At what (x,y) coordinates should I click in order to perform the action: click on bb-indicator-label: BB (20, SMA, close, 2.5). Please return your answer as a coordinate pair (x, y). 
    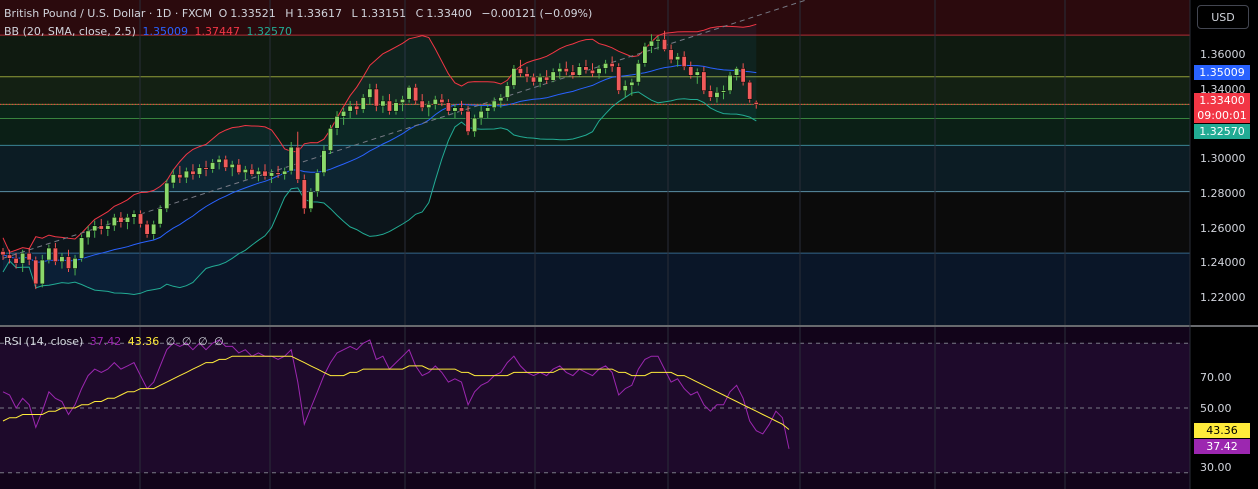
    Looking at the image, I should click on (70, 31).